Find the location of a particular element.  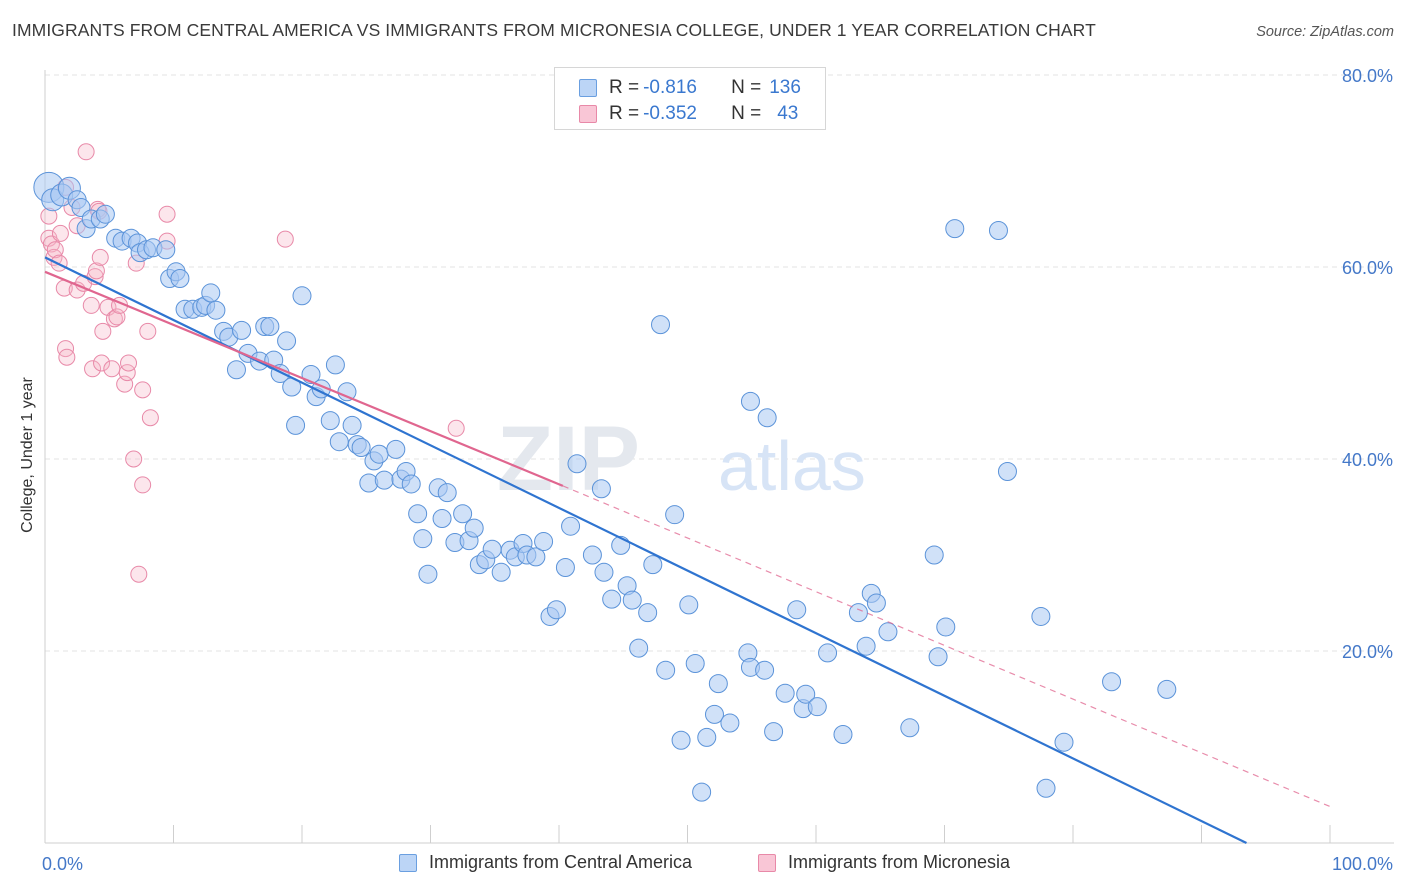

micronesia-trend-line is located at coordinates (304, 378).